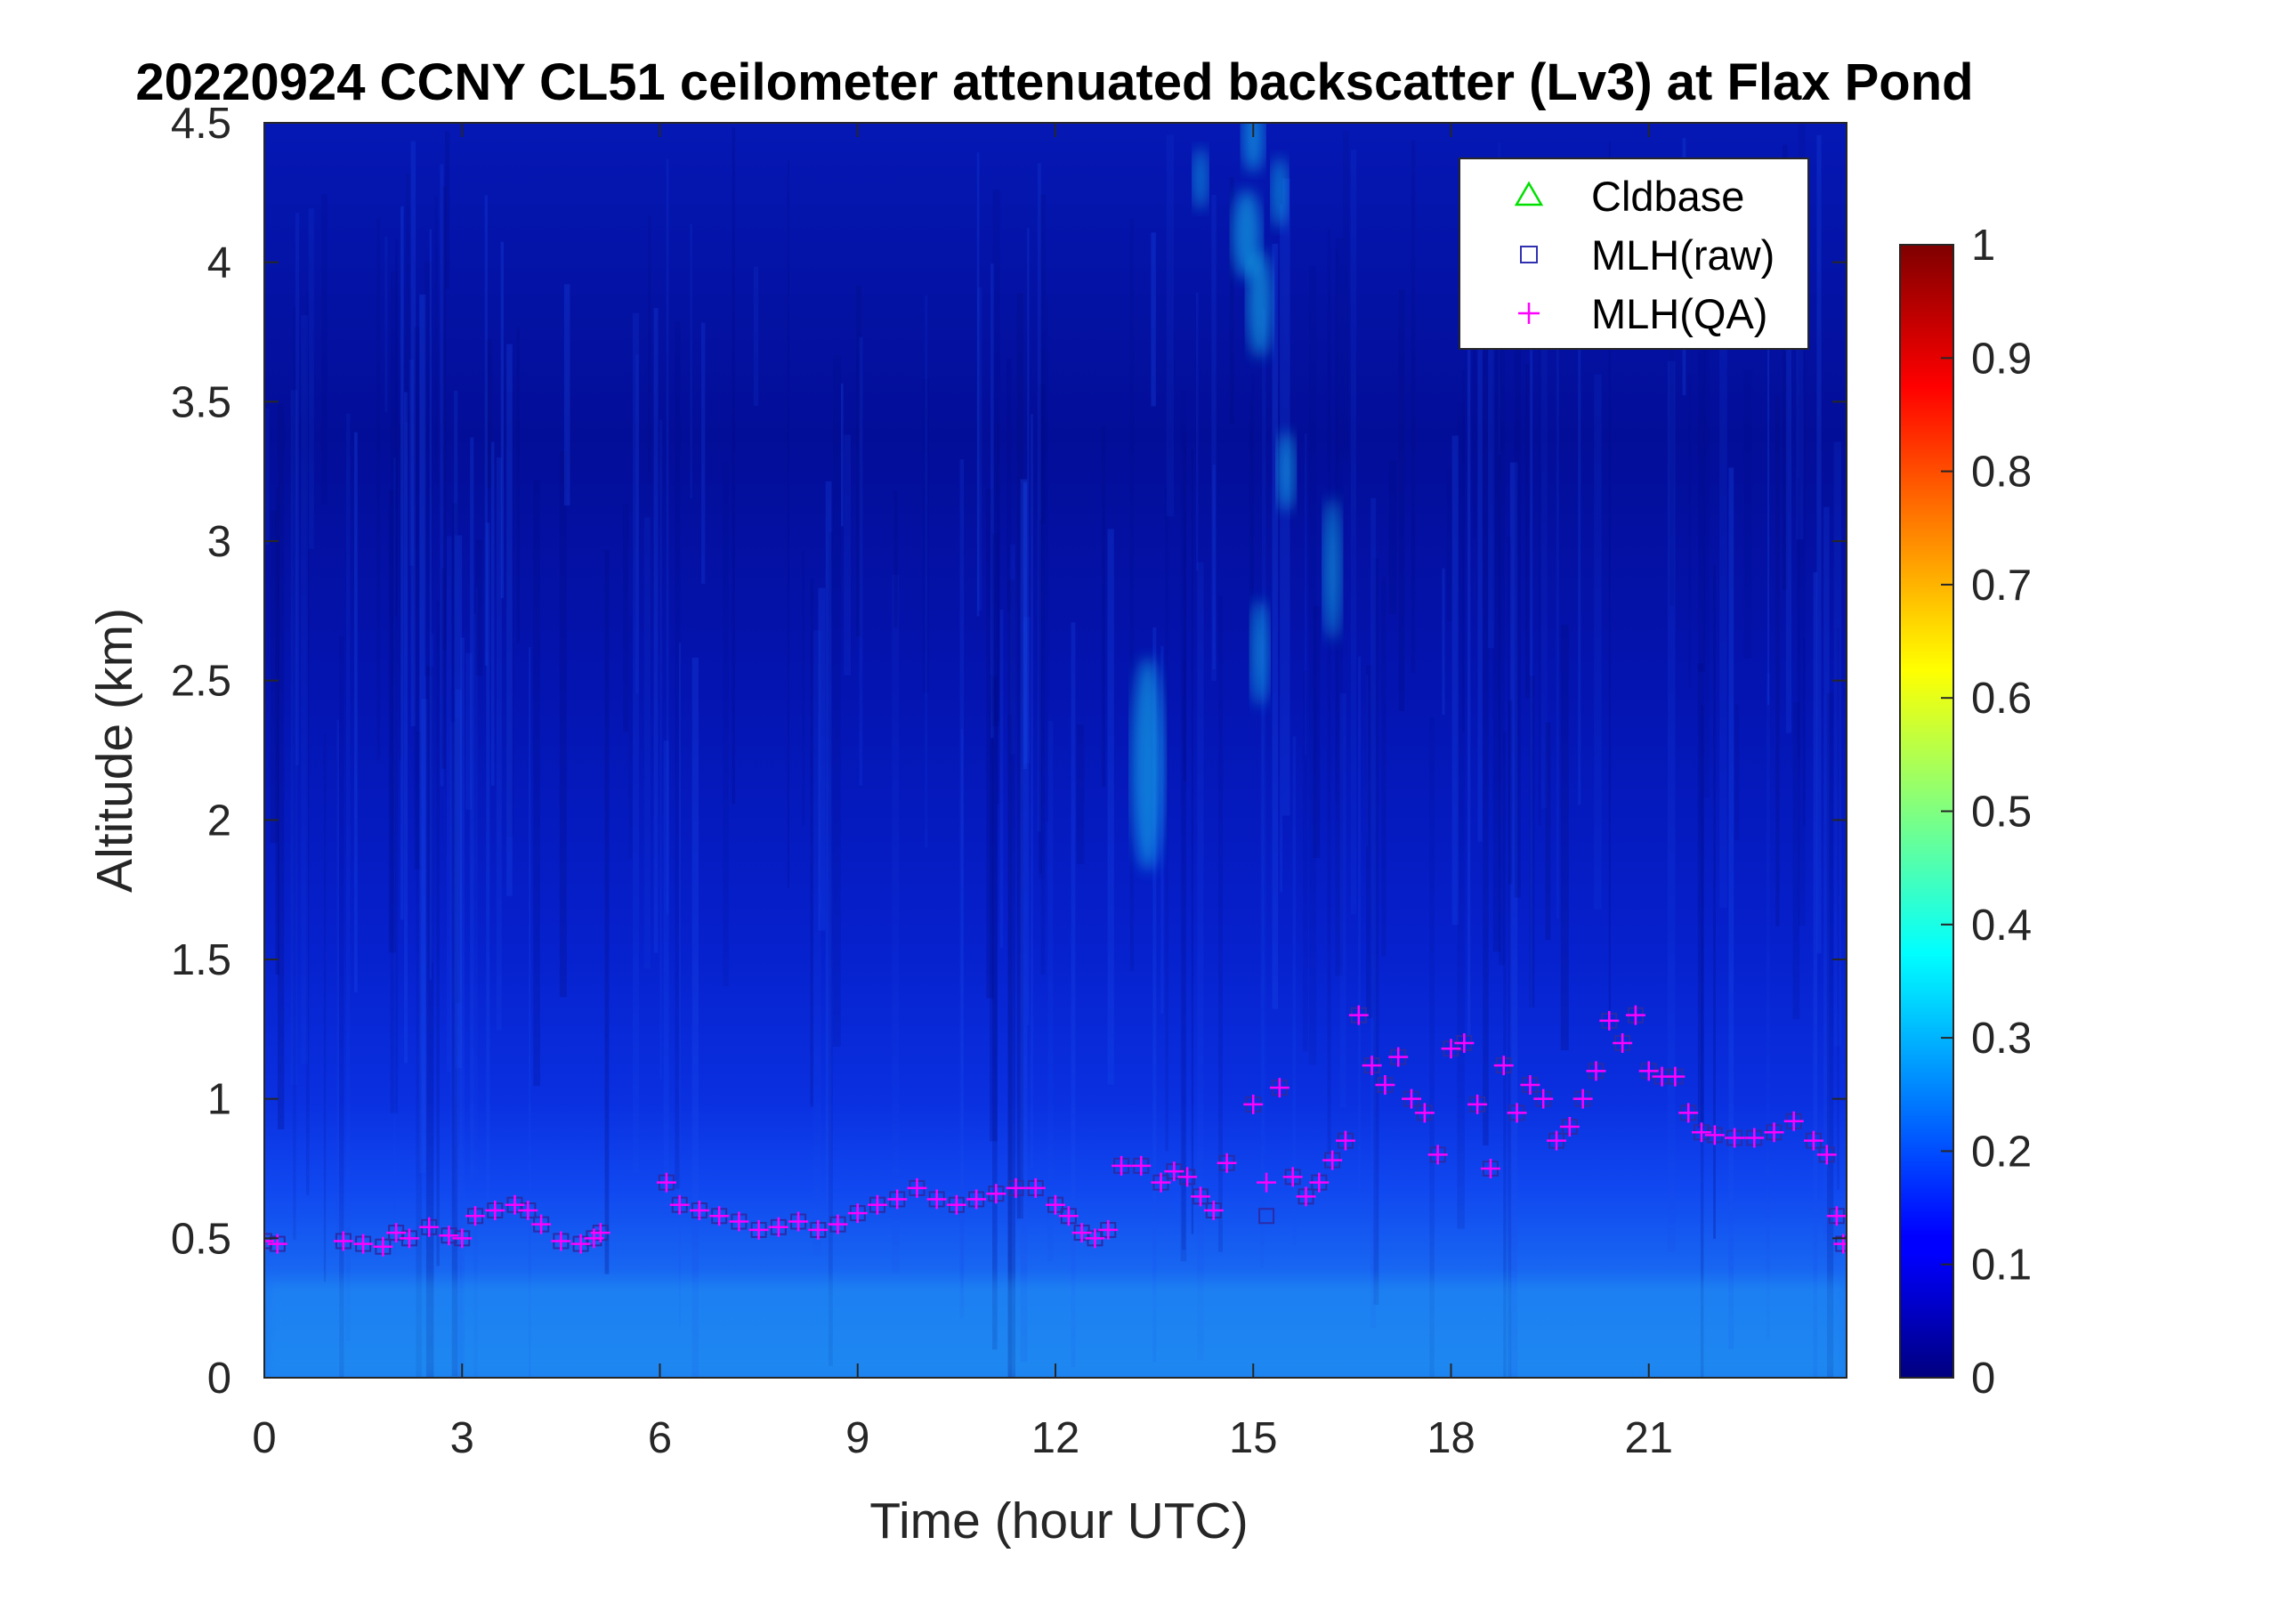 The image size is (2296, 1602). What do you see at coordinates (1529, 193) in the screenshot?
I see `legend-marker-triangle` at bounding box center [1529, 193].